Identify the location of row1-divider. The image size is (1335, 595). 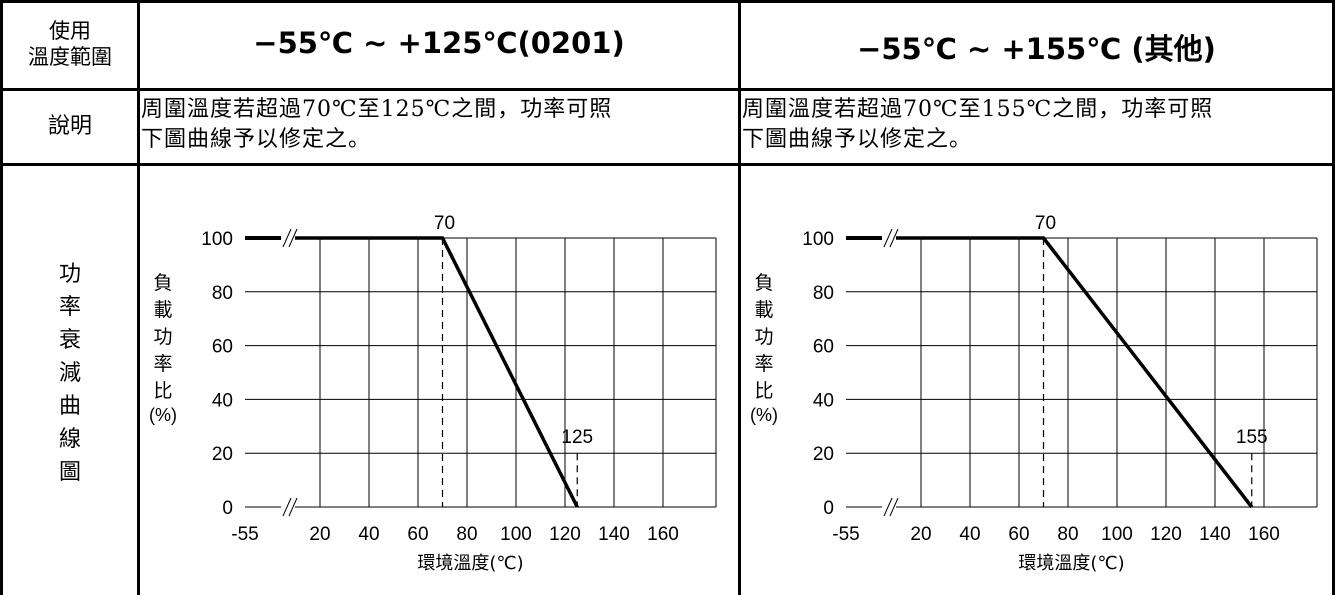
(667, 89).